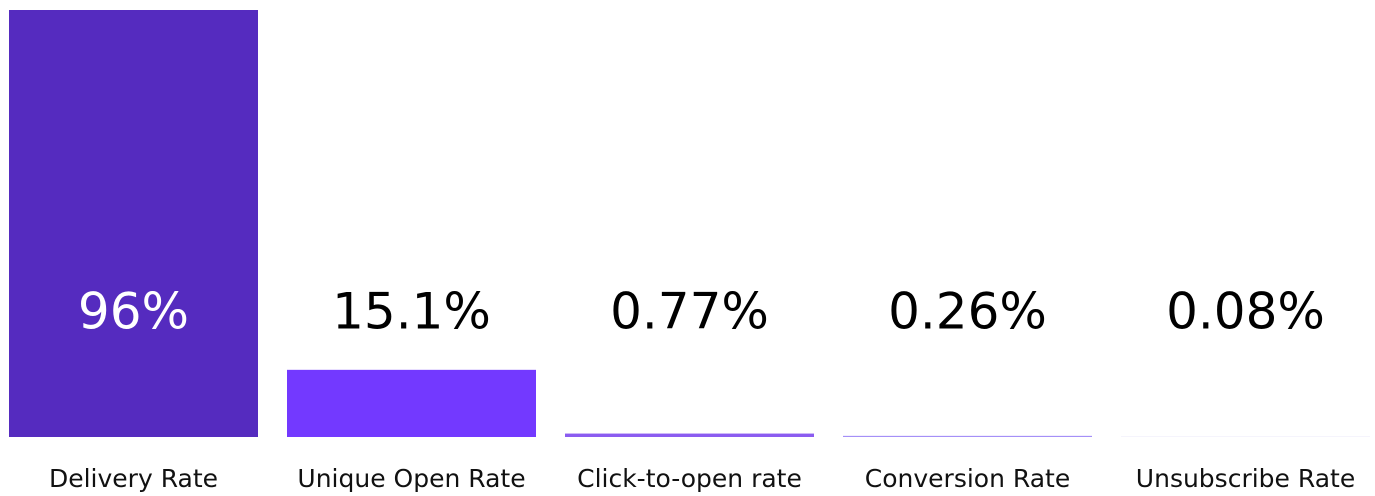  I want to click on category-label: Unique Open Rate, so click(411, 478).